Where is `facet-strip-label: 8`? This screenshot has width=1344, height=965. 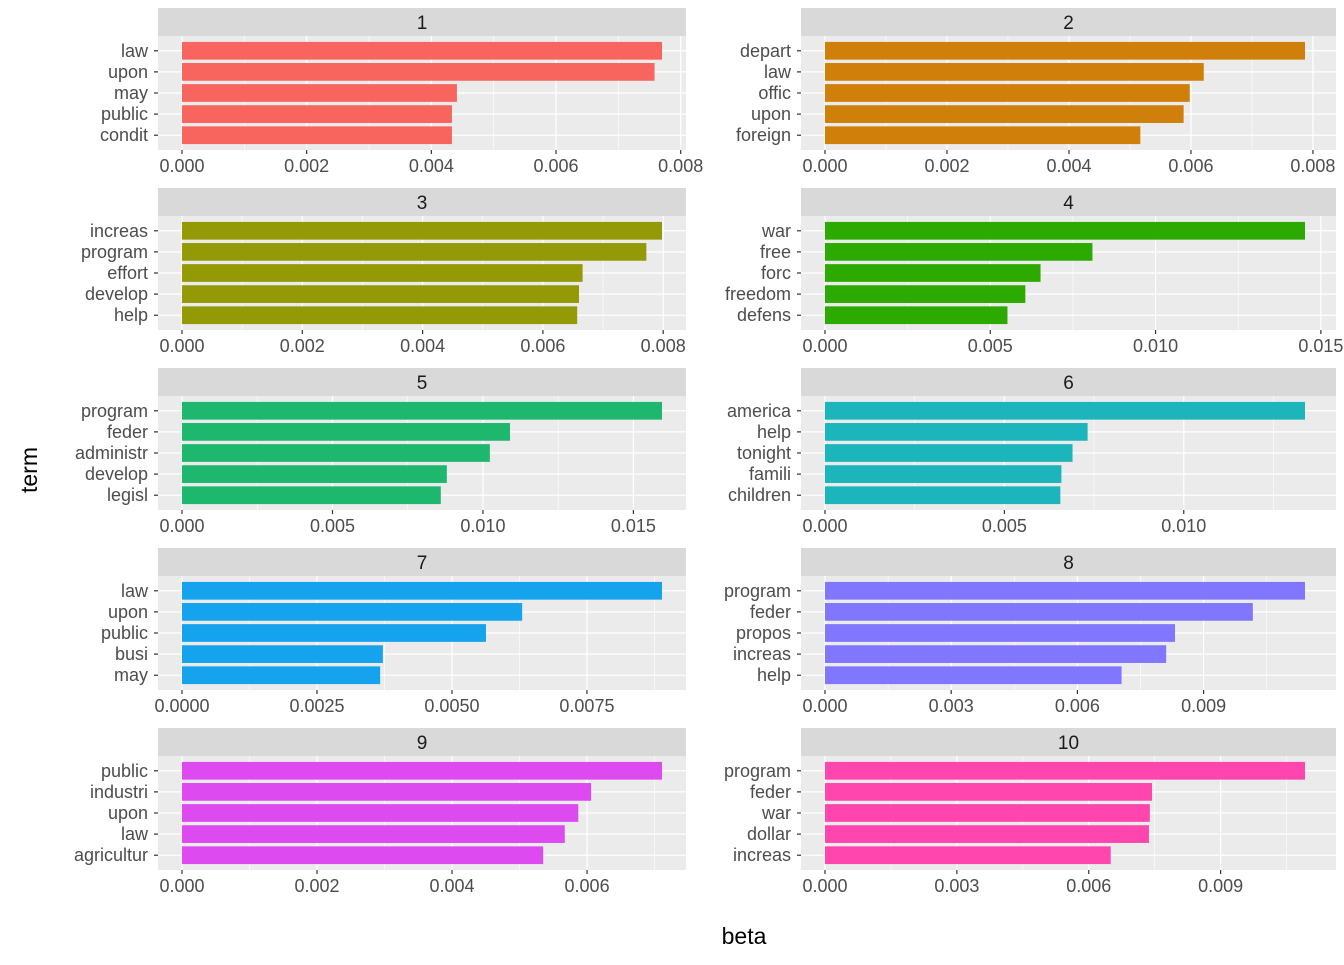 facet-strip-label: 8 is located at coordinates (1068, 563).